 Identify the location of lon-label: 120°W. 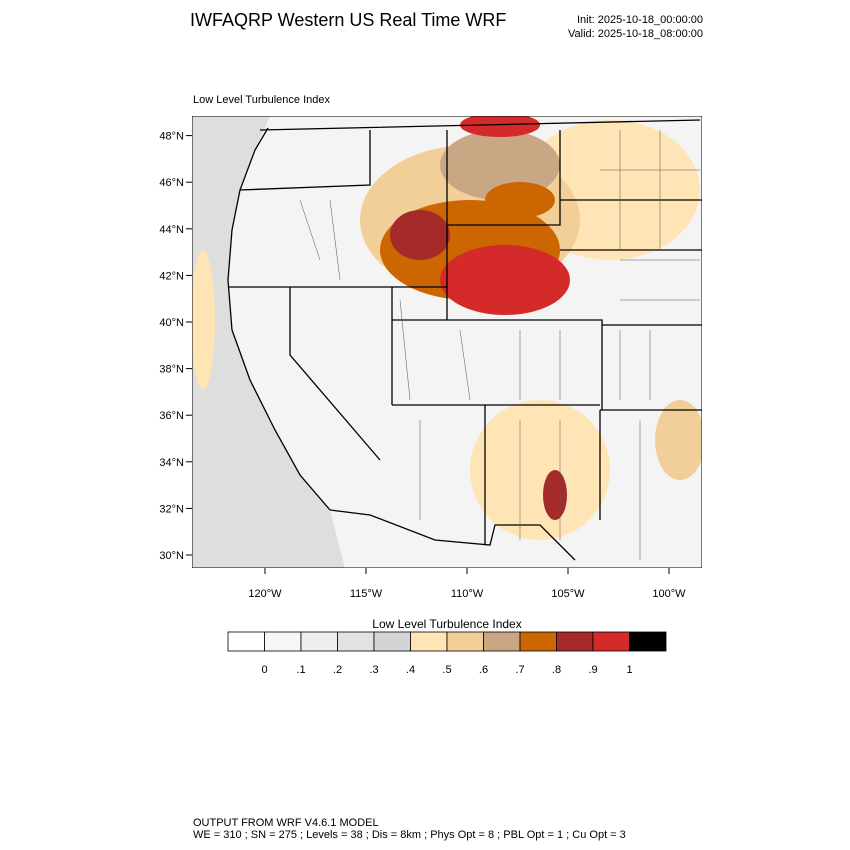
(265, 594).